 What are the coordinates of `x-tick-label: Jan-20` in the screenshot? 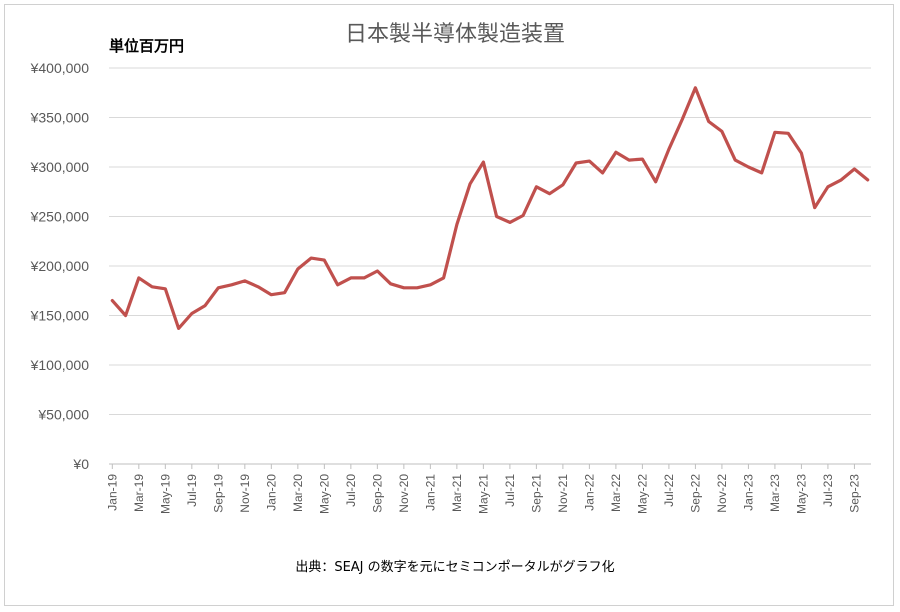 It's located at (271, 492).